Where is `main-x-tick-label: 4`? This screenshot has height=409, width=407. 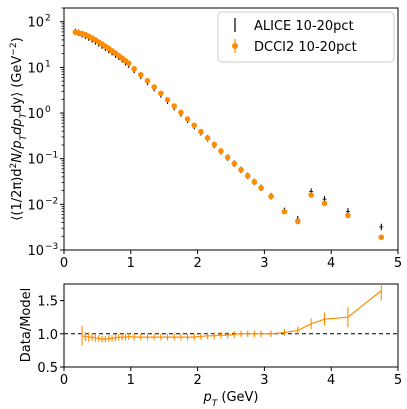
main-x-tick-label: 4 is located at coordinates (331, 263).